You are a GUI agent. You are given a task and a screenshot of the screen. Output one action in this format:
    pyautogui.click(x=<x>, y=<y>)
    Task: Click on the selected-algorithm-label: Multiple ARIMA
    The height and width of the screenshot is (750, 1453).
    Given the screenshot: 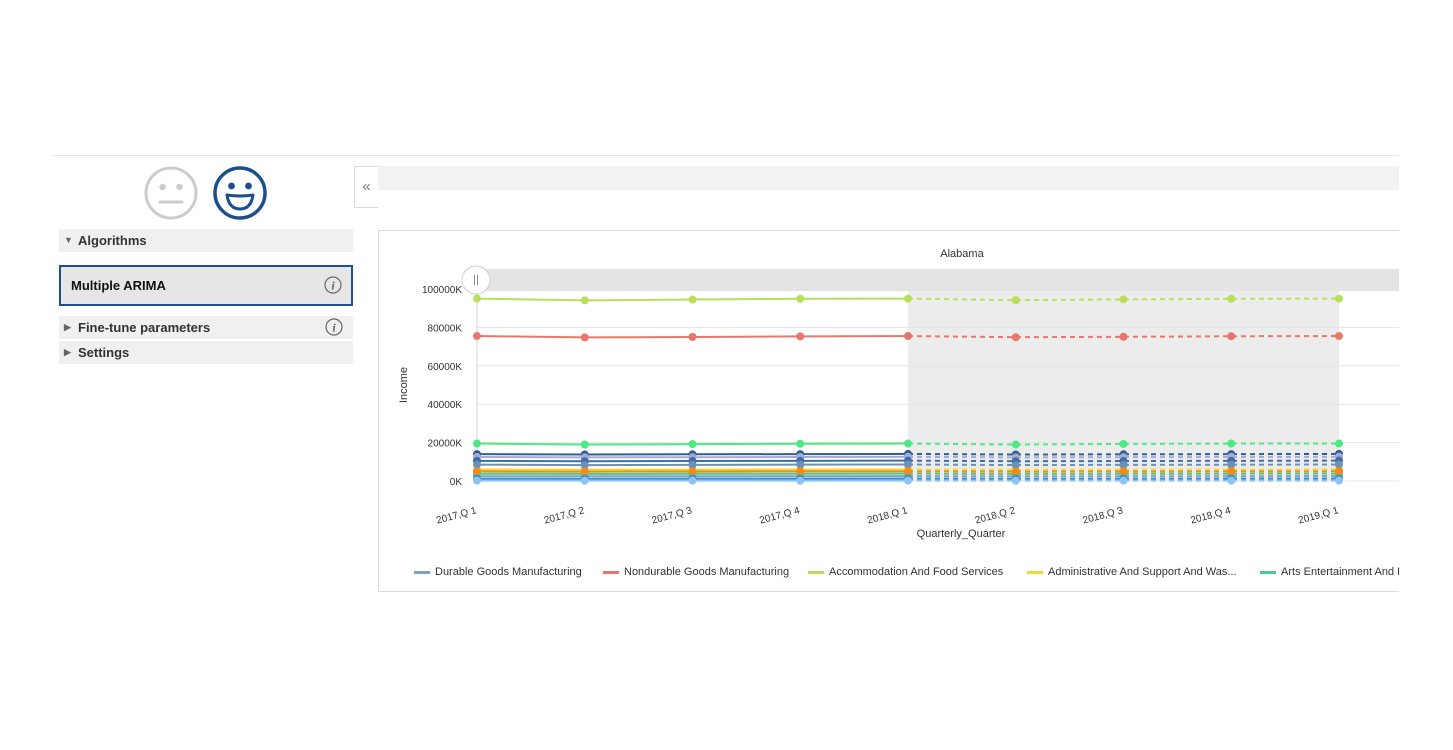 What is the action you would take?
    pyautogui.click(x=118, y=285)
    